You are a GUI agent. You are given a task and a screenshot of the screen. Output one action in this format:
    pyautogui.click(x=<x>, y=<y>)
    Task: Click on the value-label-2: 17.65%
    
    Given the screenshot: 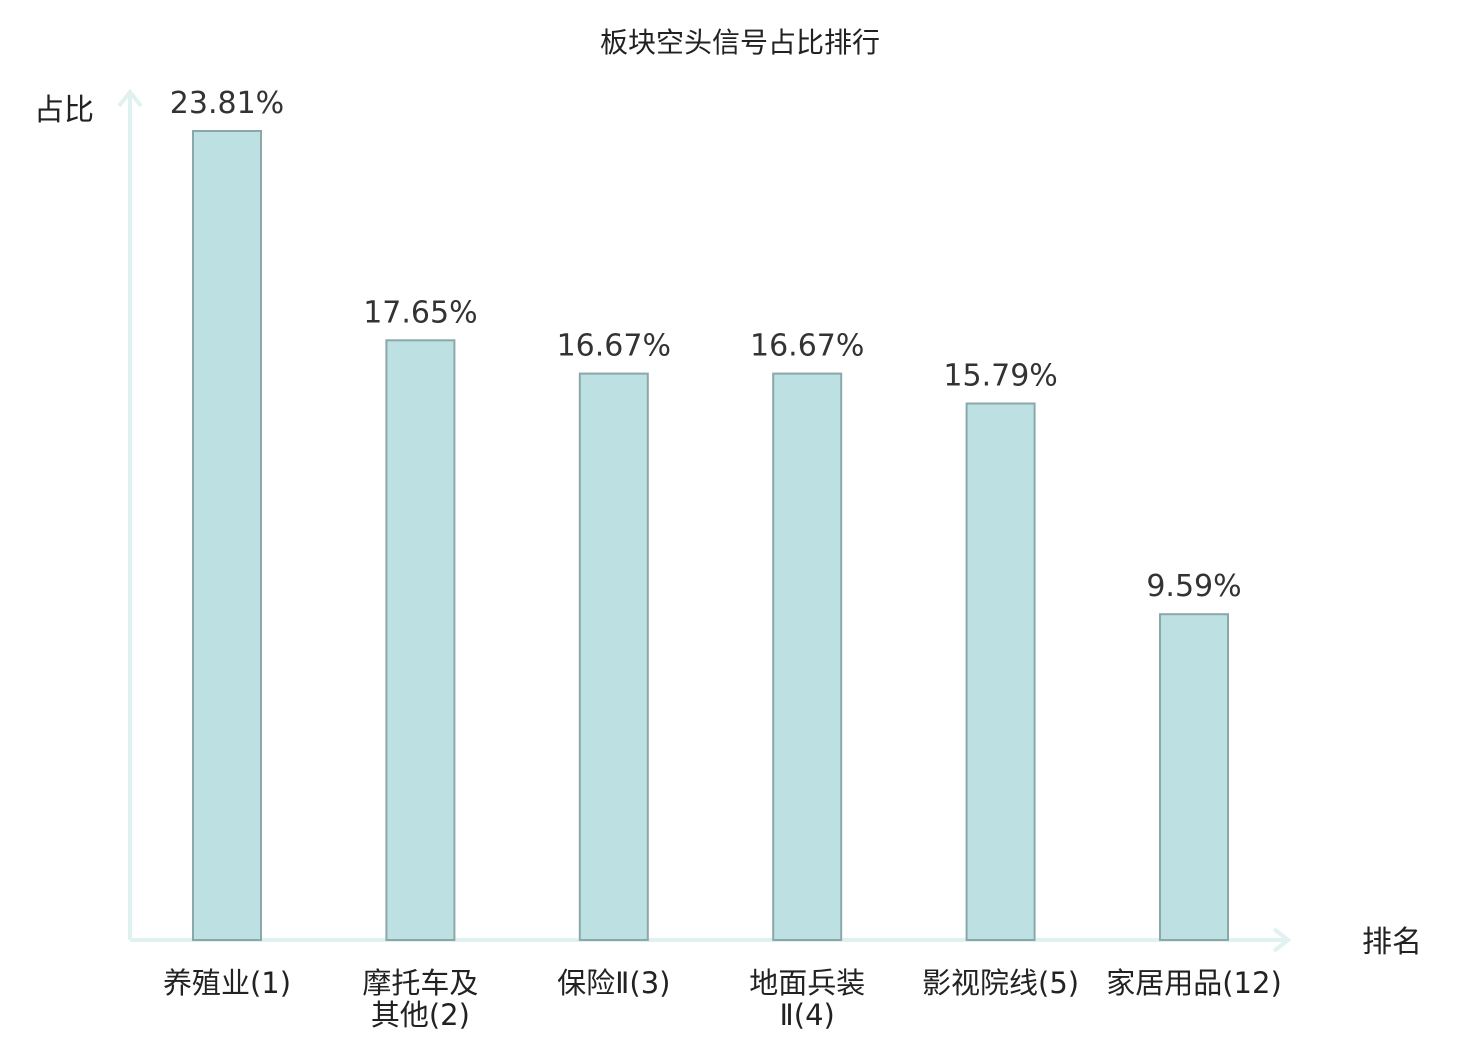 What is the action you would take?
    pyautogui.click(x=420, y=312)
    